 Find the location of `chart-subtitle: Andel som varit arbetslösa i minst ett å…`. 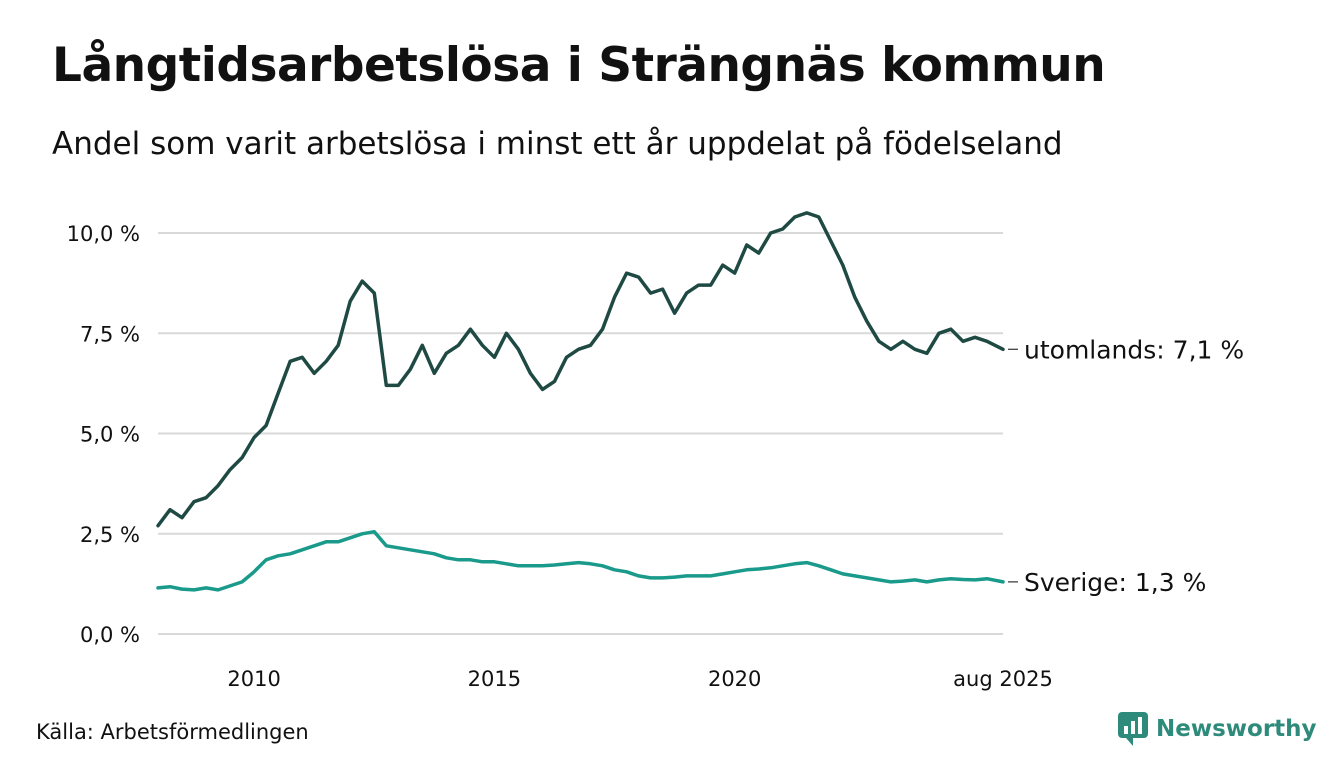

chart-subtitle: Andel som varit arbetslösa i minst ett å… is located at coordinates (557, 144).